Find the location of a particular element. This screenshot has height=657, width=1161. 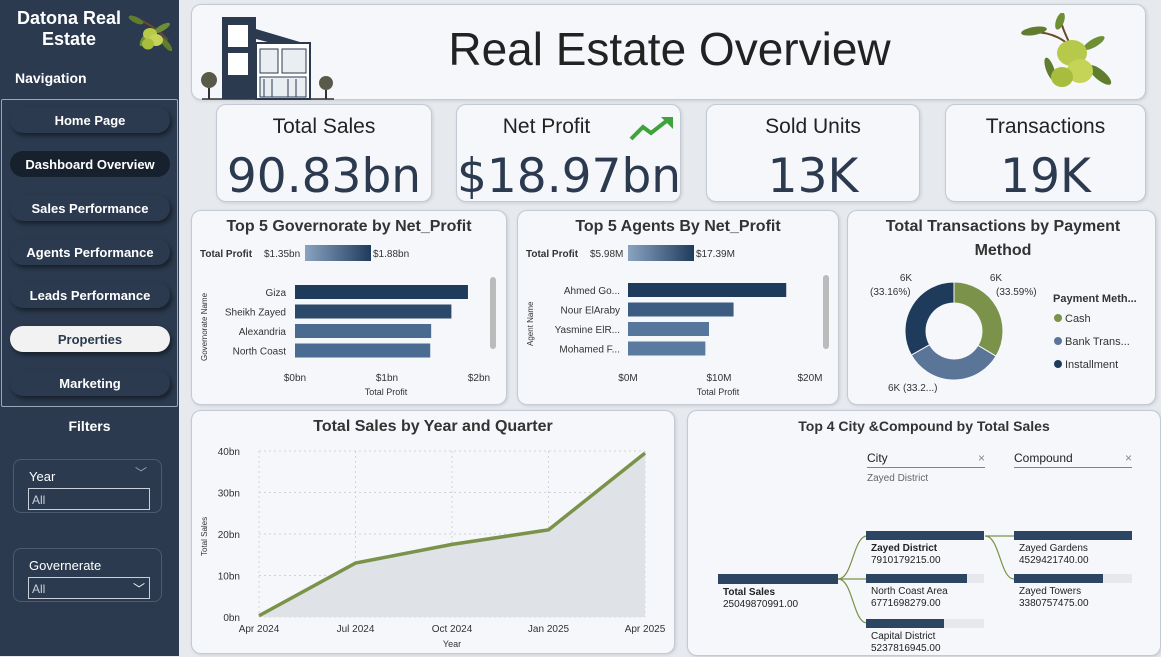

olive-logo-icon is located at coordinates (150, 33).